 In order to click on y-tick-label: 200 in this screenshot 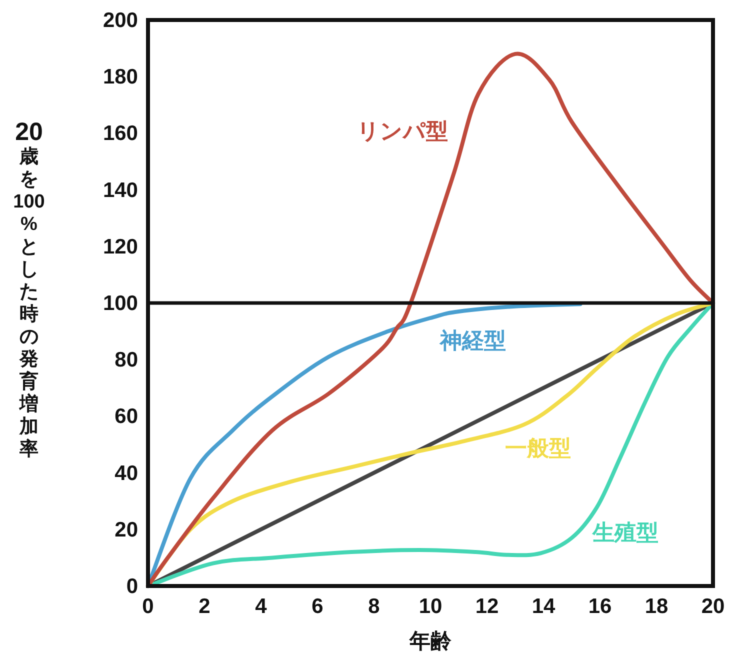, I will do `click(120, 20)`.